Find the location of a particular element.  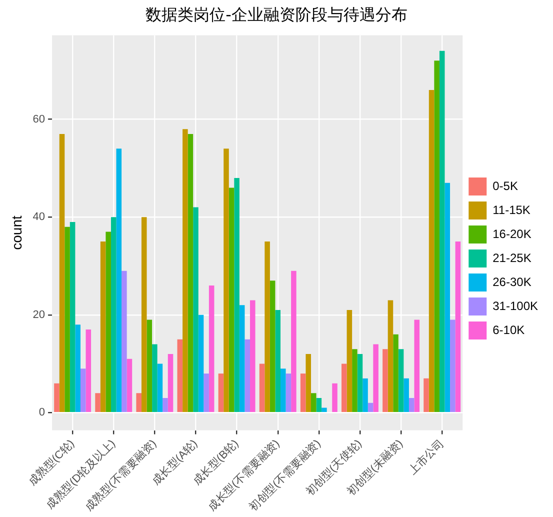

legend-label: 26-30K is located at coordinates (512, 281).